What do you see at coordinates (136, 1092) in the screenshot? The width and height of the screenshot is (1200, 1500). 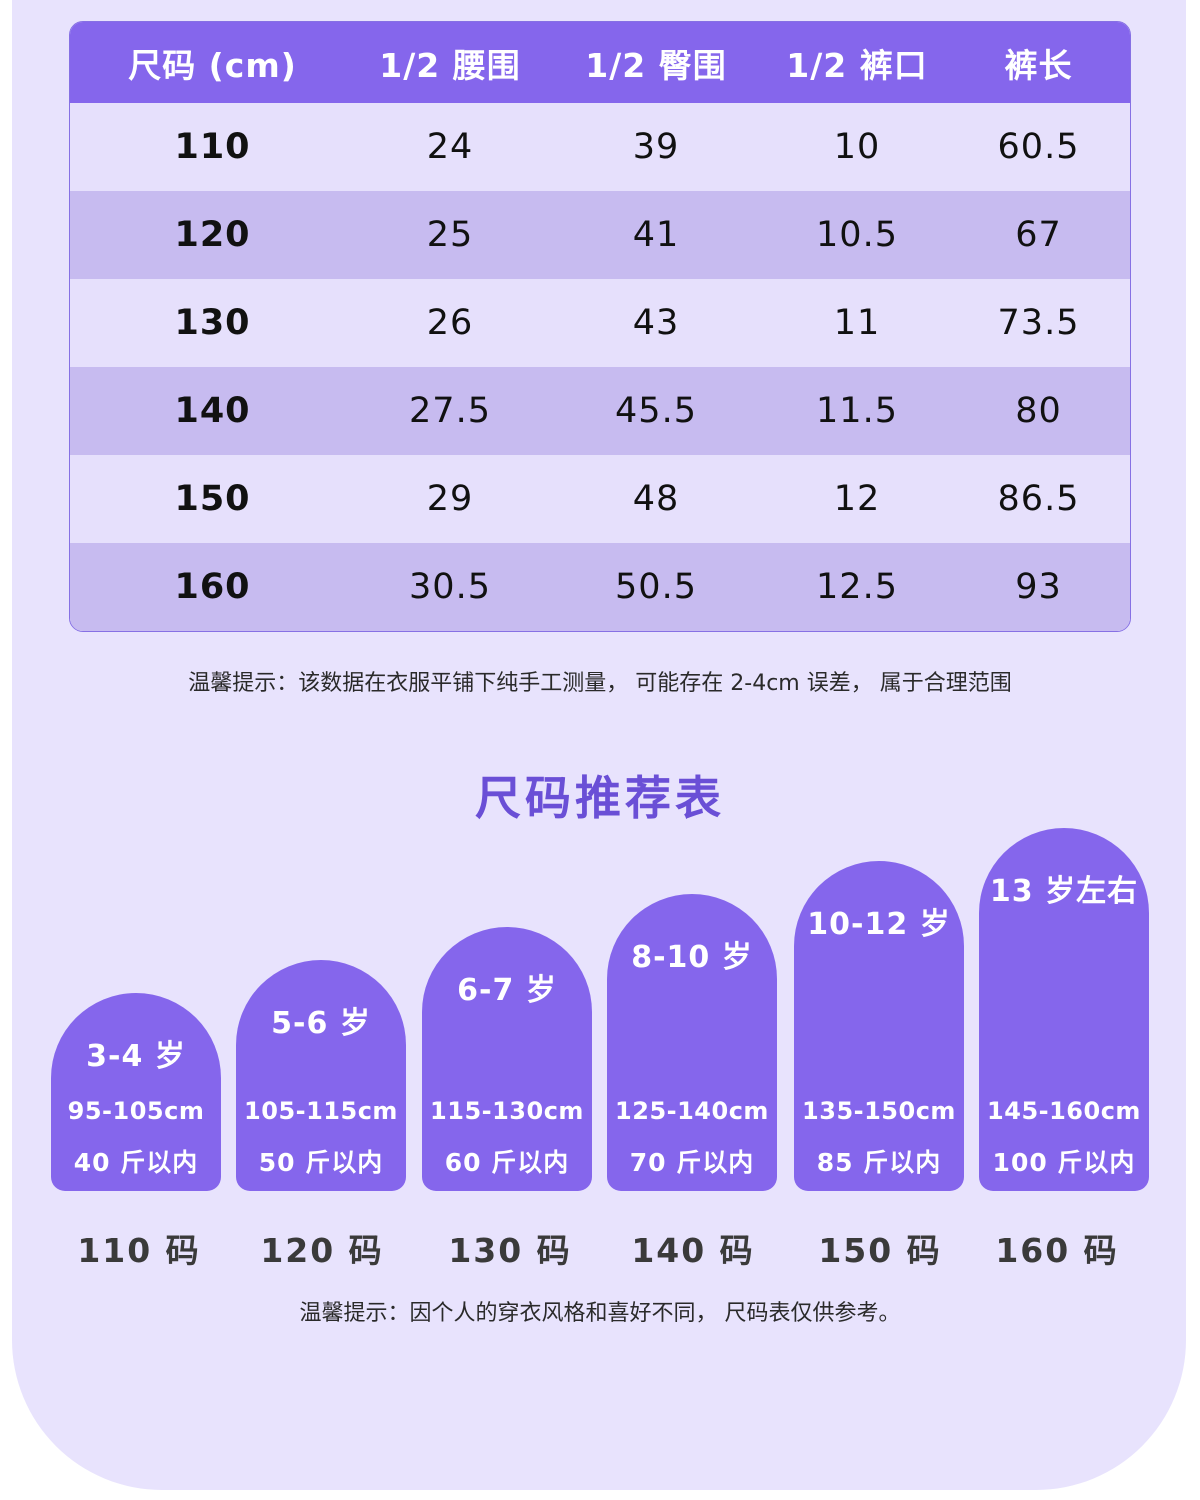 I see `size-card: 3-4 岁 95-105cm 40 斤以内` at bounding box center [136, 1092].